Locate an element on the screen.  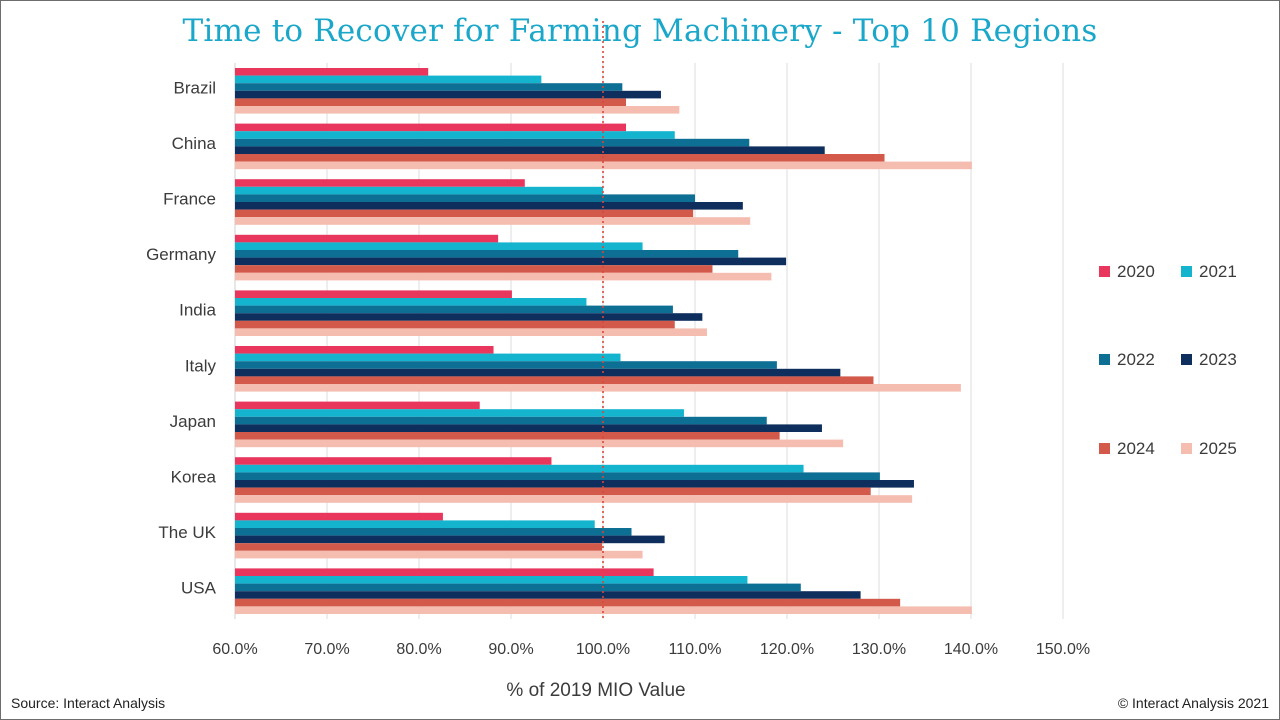
category-label-usa: USA is located at coordinates (199, 588).